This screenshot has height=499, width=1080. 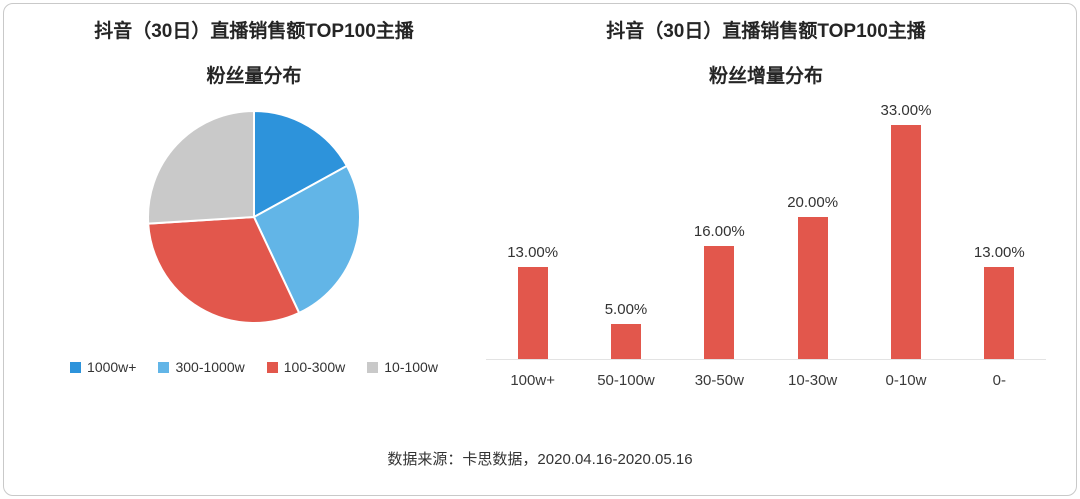 I want to click on x-axis-tick-label: 30-50w, so click(x=719, y=380).